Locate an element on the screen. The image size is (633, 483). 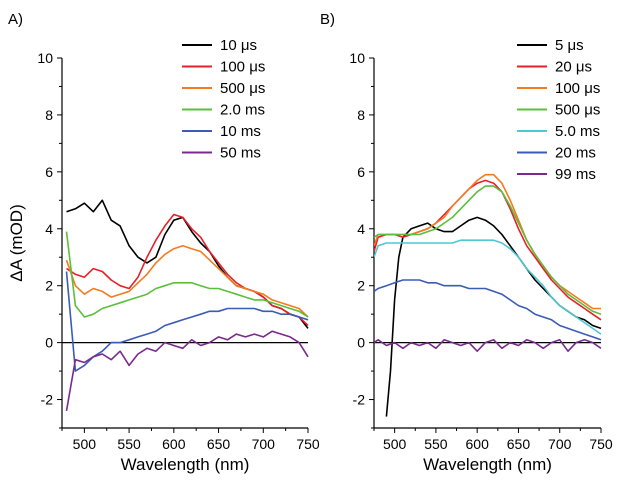
panel-label: A) is located at coordinates (15, 19).